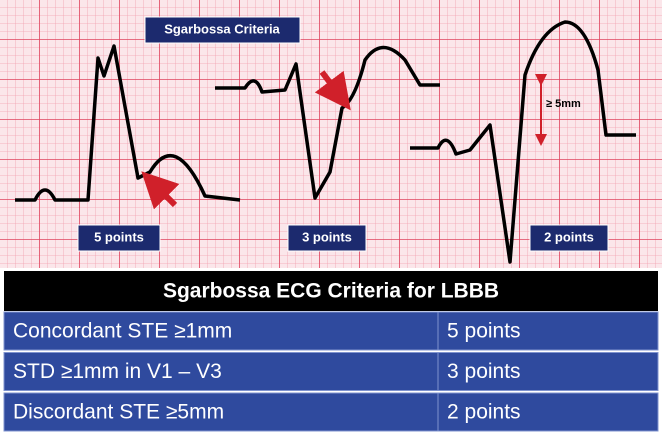  Describe the element at coordinates (484, 331) in the screenshot. I see `cell-text: 5 points` at that location.